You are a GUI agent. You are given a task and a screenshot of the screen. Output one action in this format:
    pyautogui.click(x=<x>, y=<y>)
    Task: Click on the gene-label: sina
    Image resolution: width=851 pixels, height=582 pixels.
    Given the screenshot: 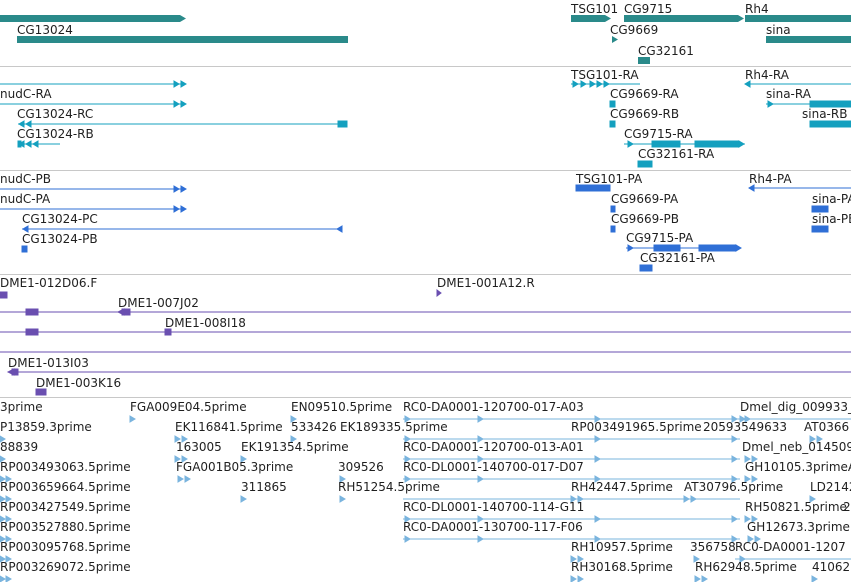 What is the action you would take?
    pyautogui.click(x=778, y=30)
    